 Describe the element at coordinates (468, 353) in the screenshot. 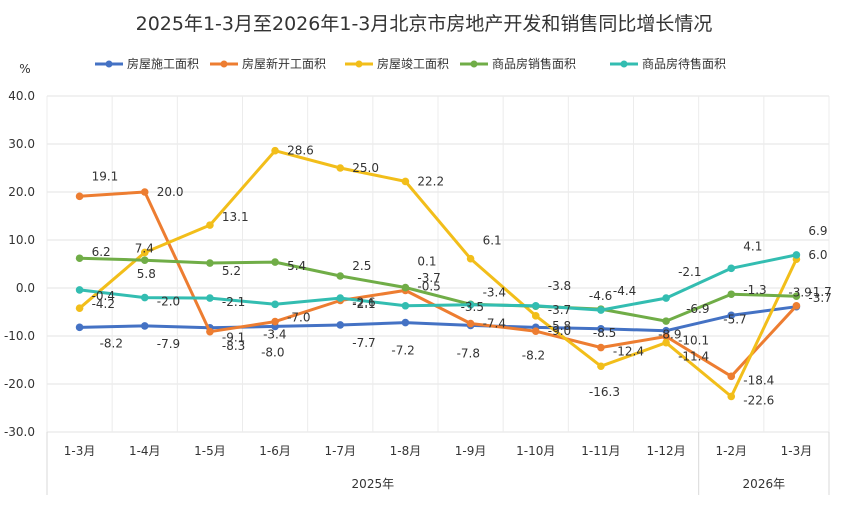

I see `data-label: -7.8` at that location.